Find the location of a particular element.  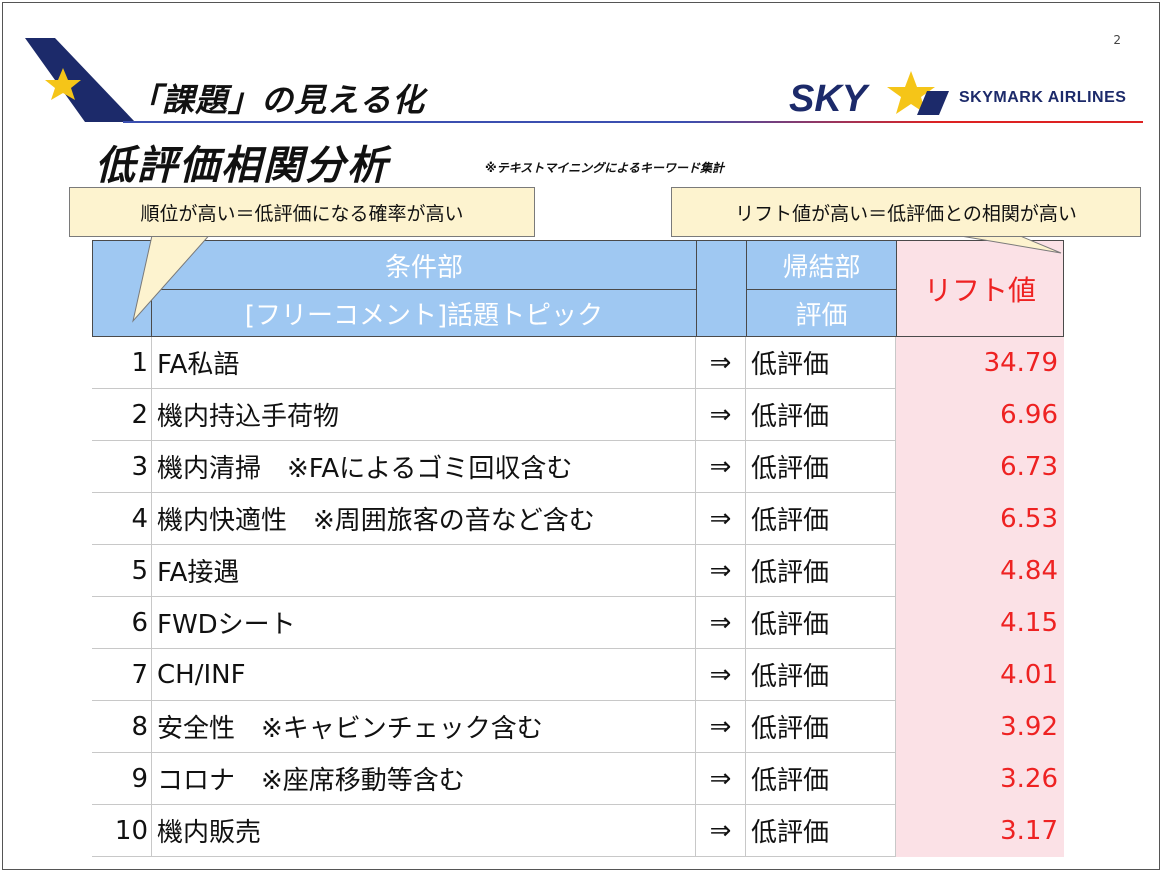

lift-value-cell: 3.92 is located at coordinates (980, 727).